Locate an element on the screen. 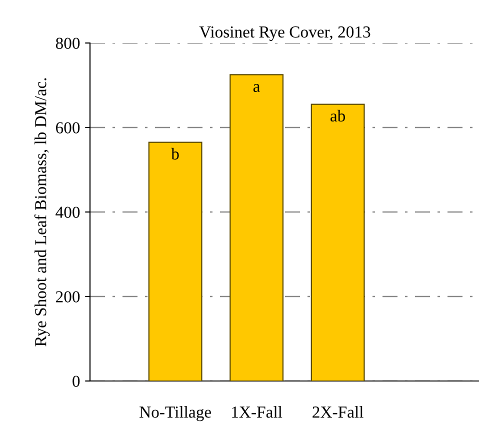  chart-title: Viosinet Rye Cover, 2013 is located at coordinates (284, 34).